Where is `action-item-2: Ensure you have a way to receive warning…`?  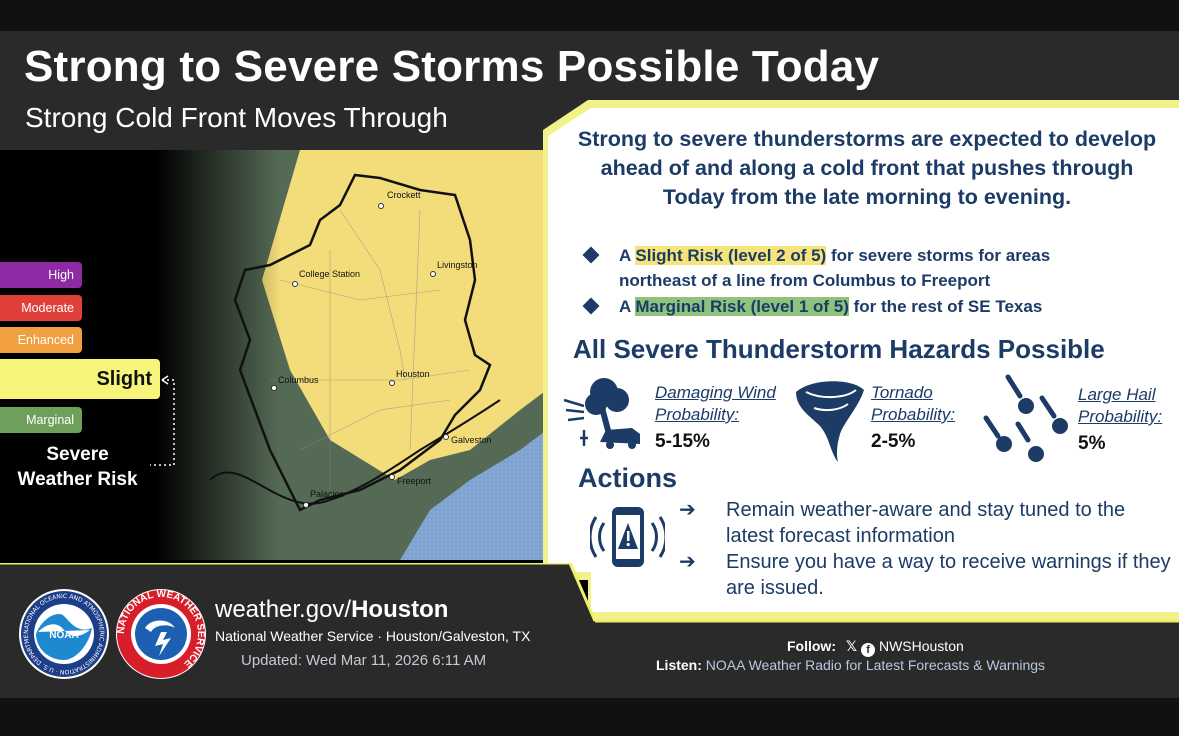 action-item-2: Ensure you have a way to receive warning… is located at coordinates (948, 575).